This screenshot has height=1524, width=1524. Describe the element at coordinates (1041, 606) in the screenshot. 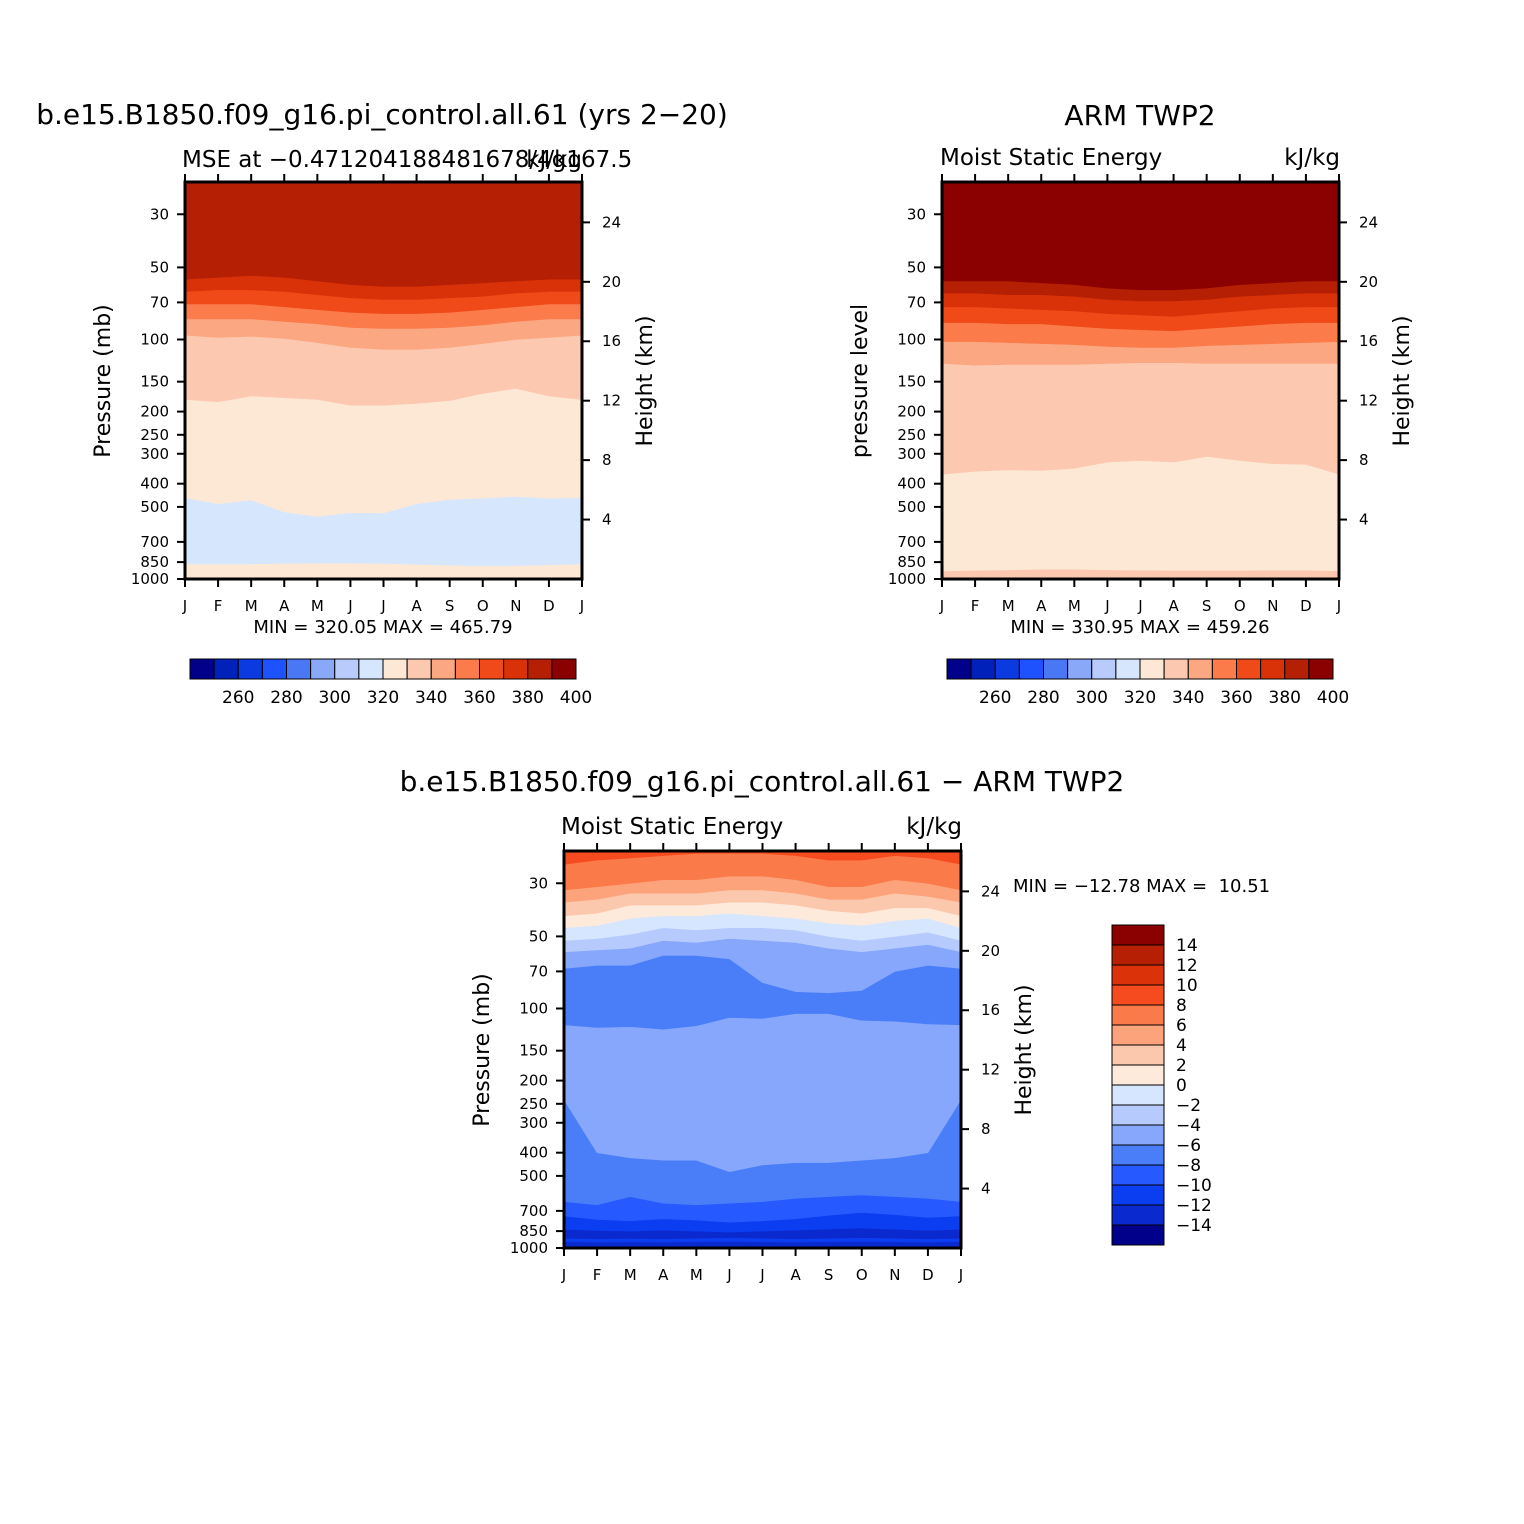

I see `x-tick-label: A` at that location.